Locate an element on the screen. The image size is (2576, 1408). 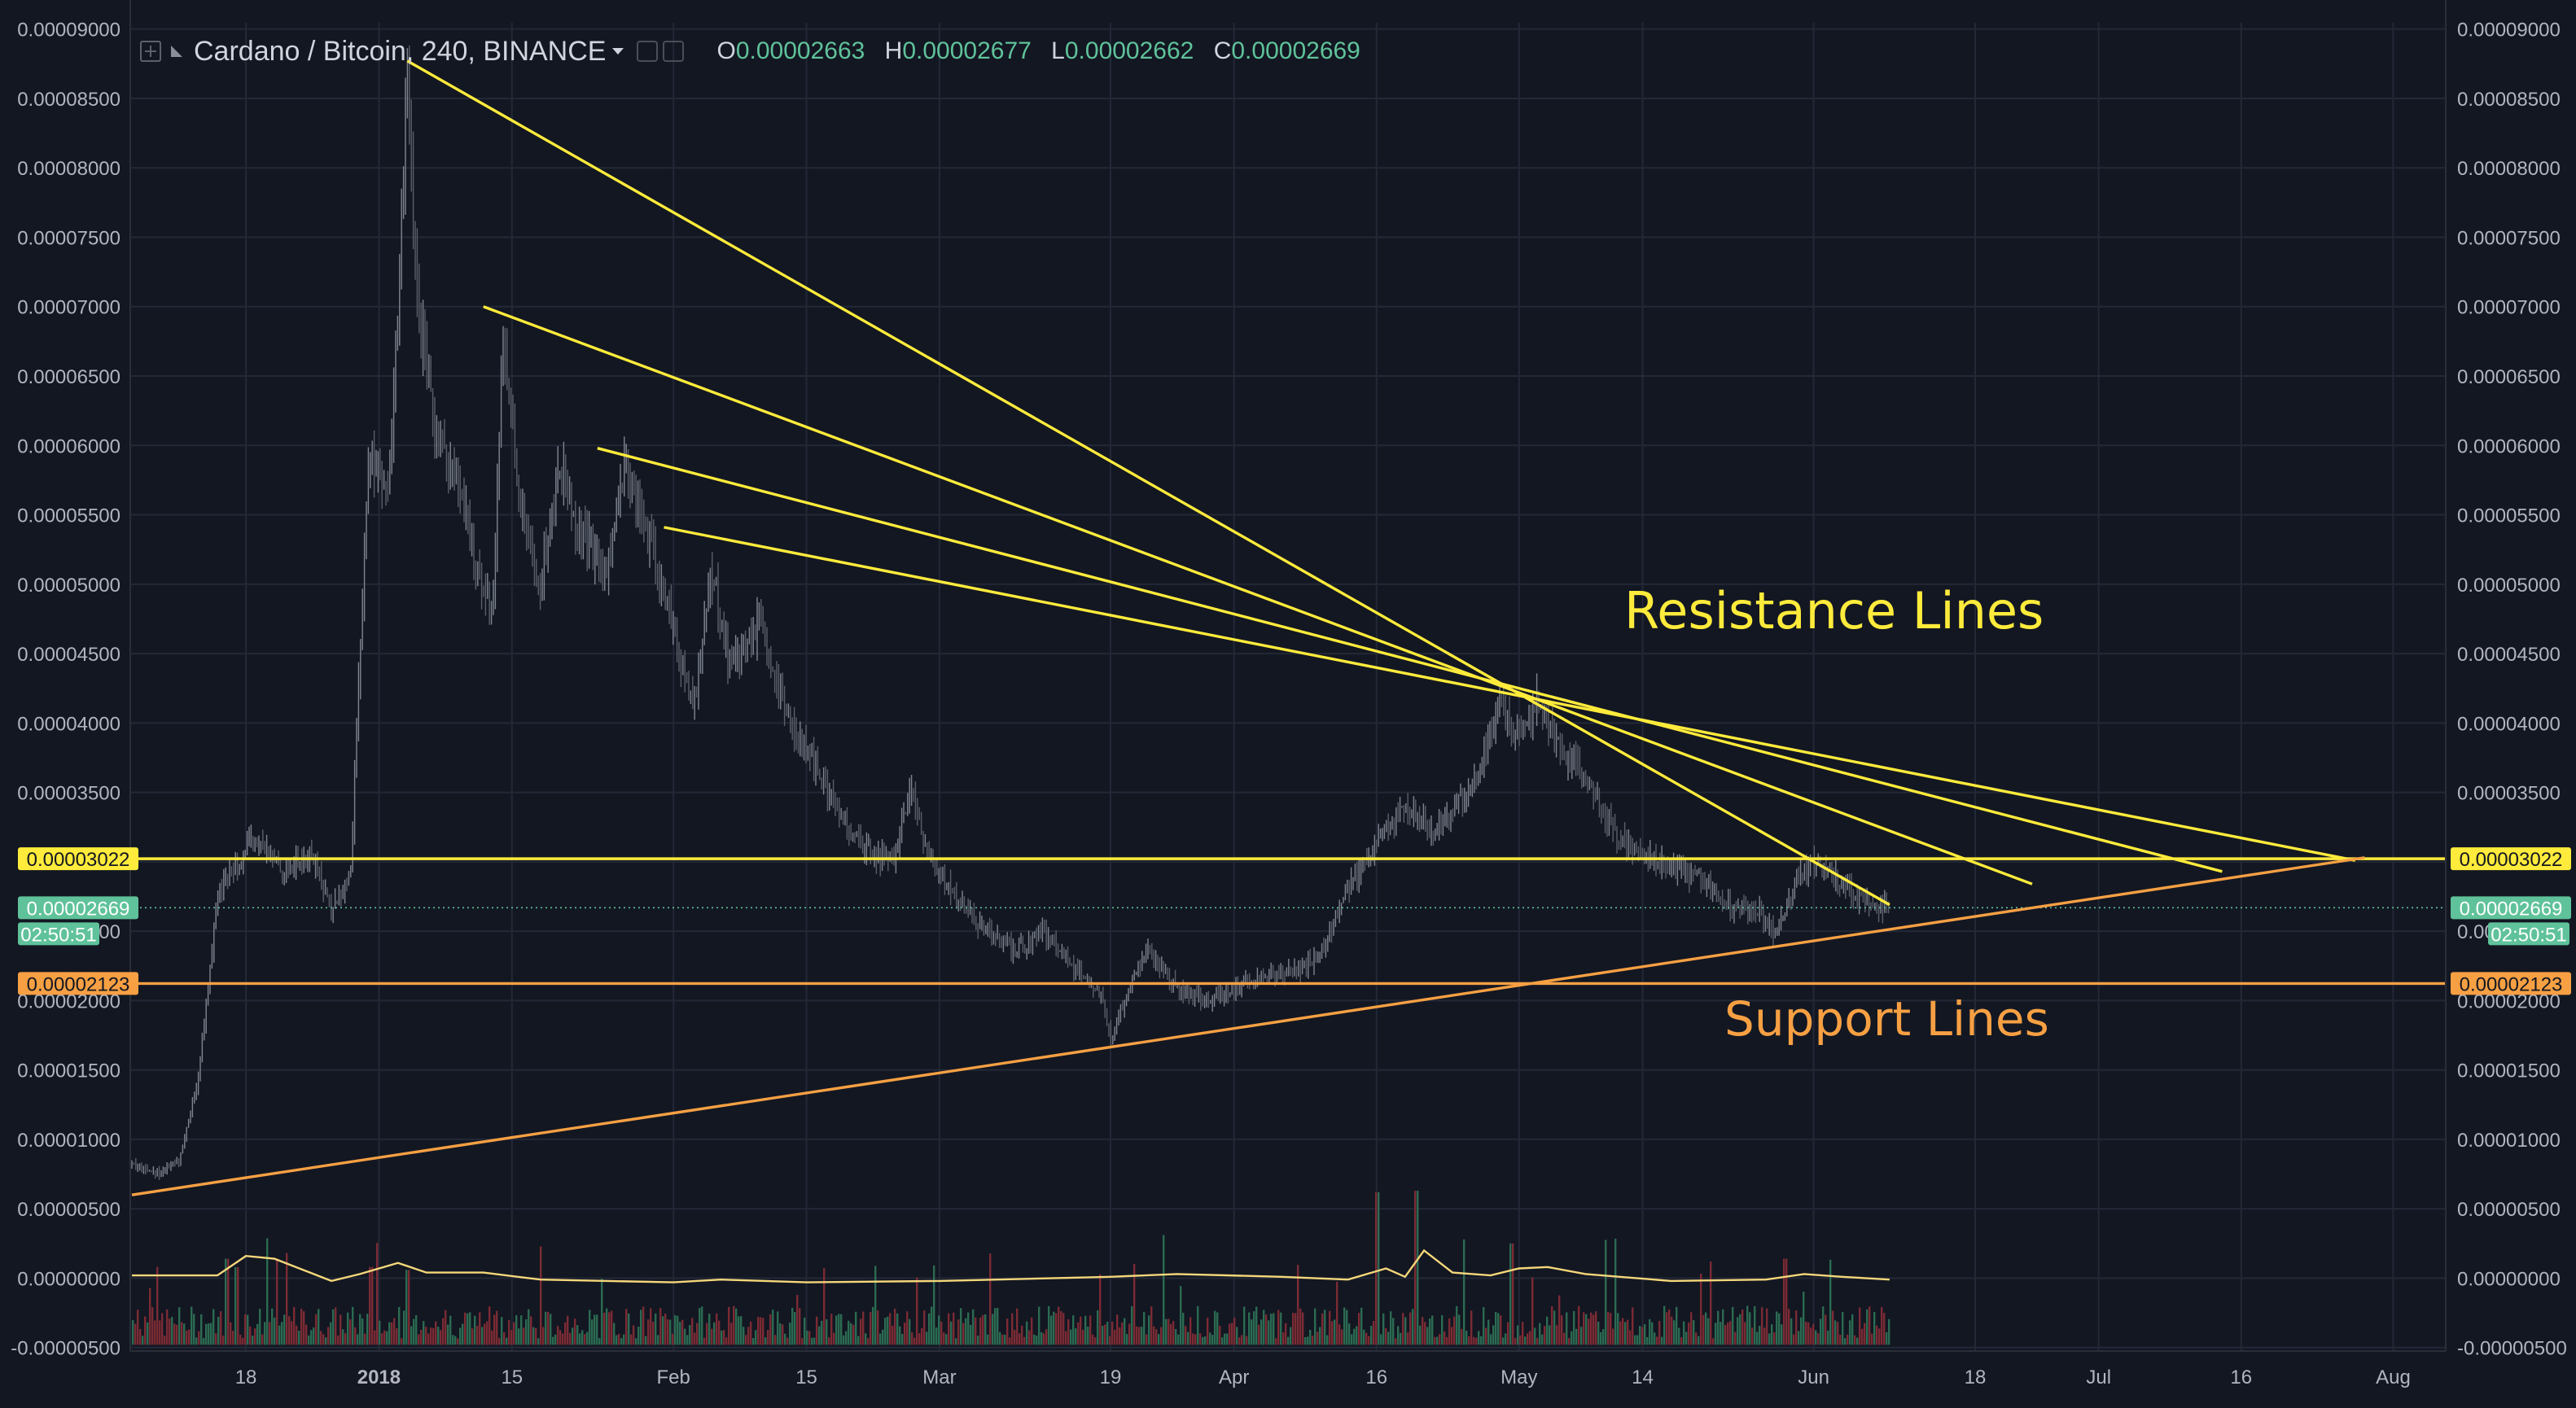
y-tick-label-right: 0.00003500 is located at coordinates (2509, 794).